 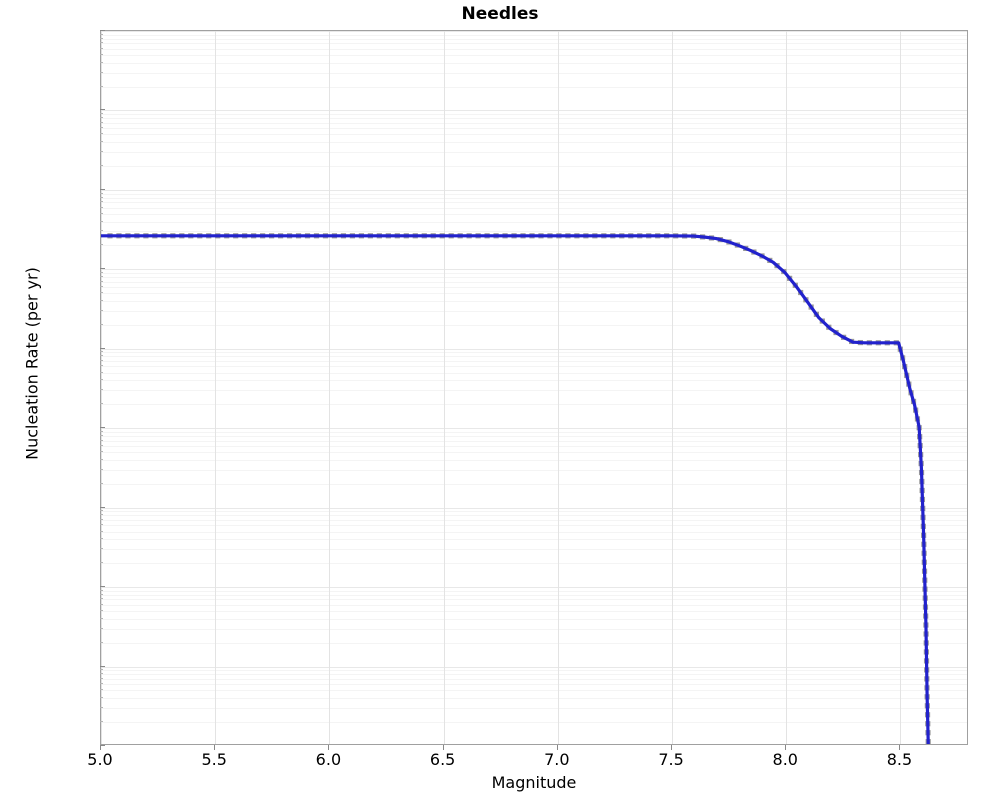 What do you see at coordinates (328, 759) in the screenshot?
I see `x-tick-label: 6.0` at bounding box center [328, 759].